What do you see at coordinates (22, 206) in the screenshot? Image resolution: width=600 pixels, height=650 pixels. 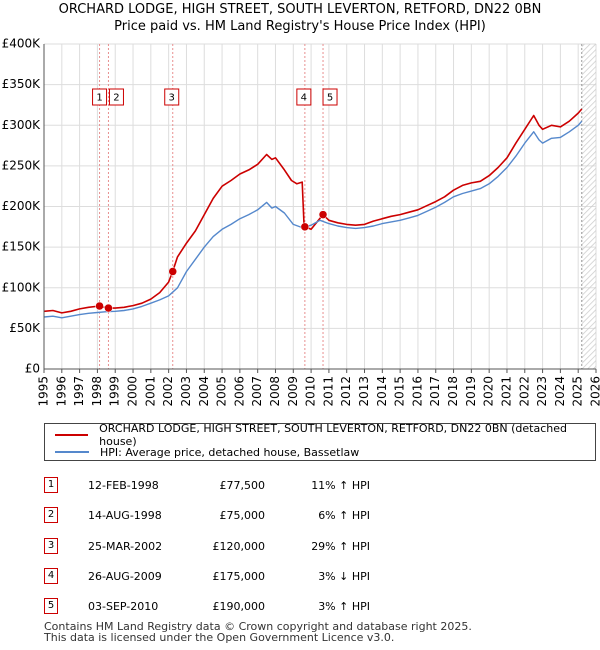 I see `y-tick-label: £200K` at bounding box center [22, 206].